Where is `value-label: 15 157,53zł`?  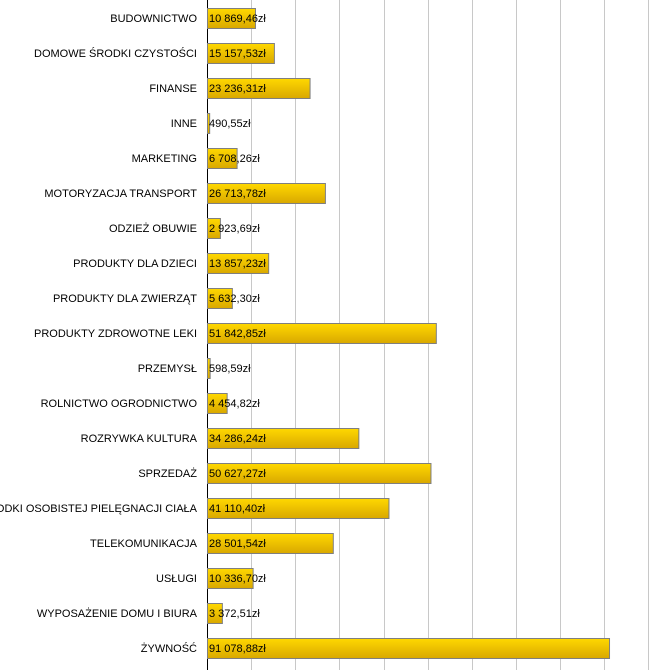
value-label: 15 157,53zł is located at coordinates (237, 54).